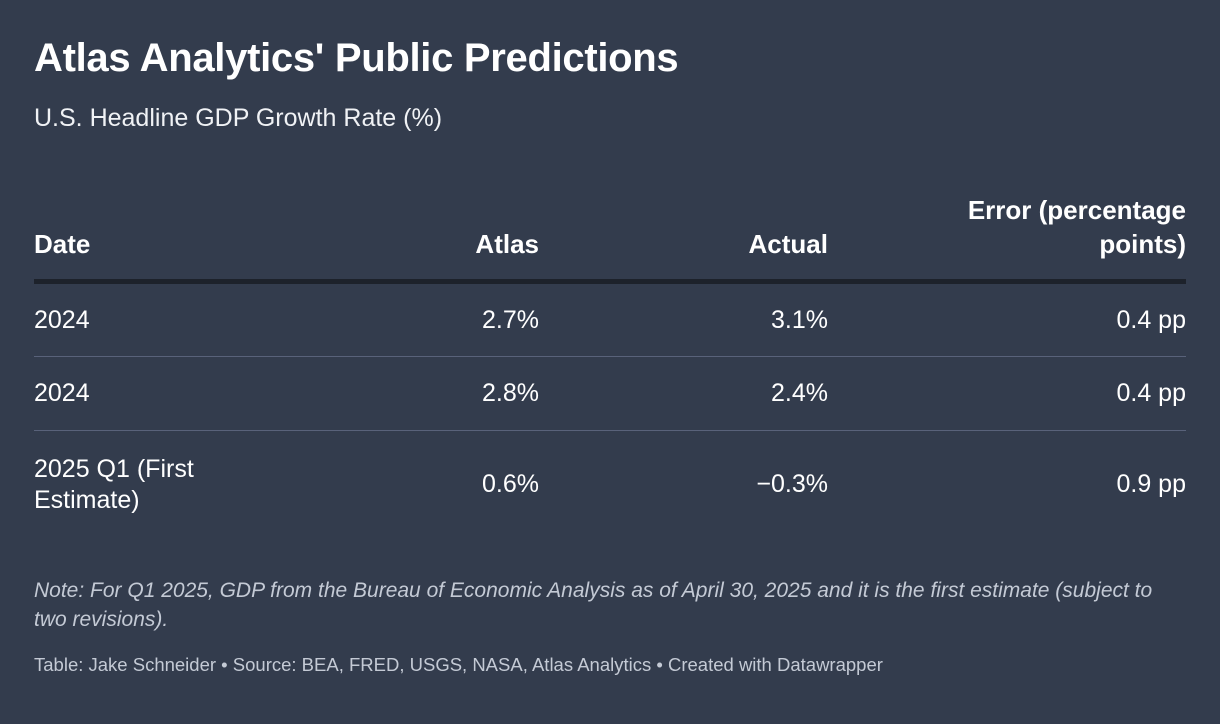 Image resolution: width=1220 pixels, height=724 pixels. I want to click on column-header-actual: Actual, so click(683, 238).